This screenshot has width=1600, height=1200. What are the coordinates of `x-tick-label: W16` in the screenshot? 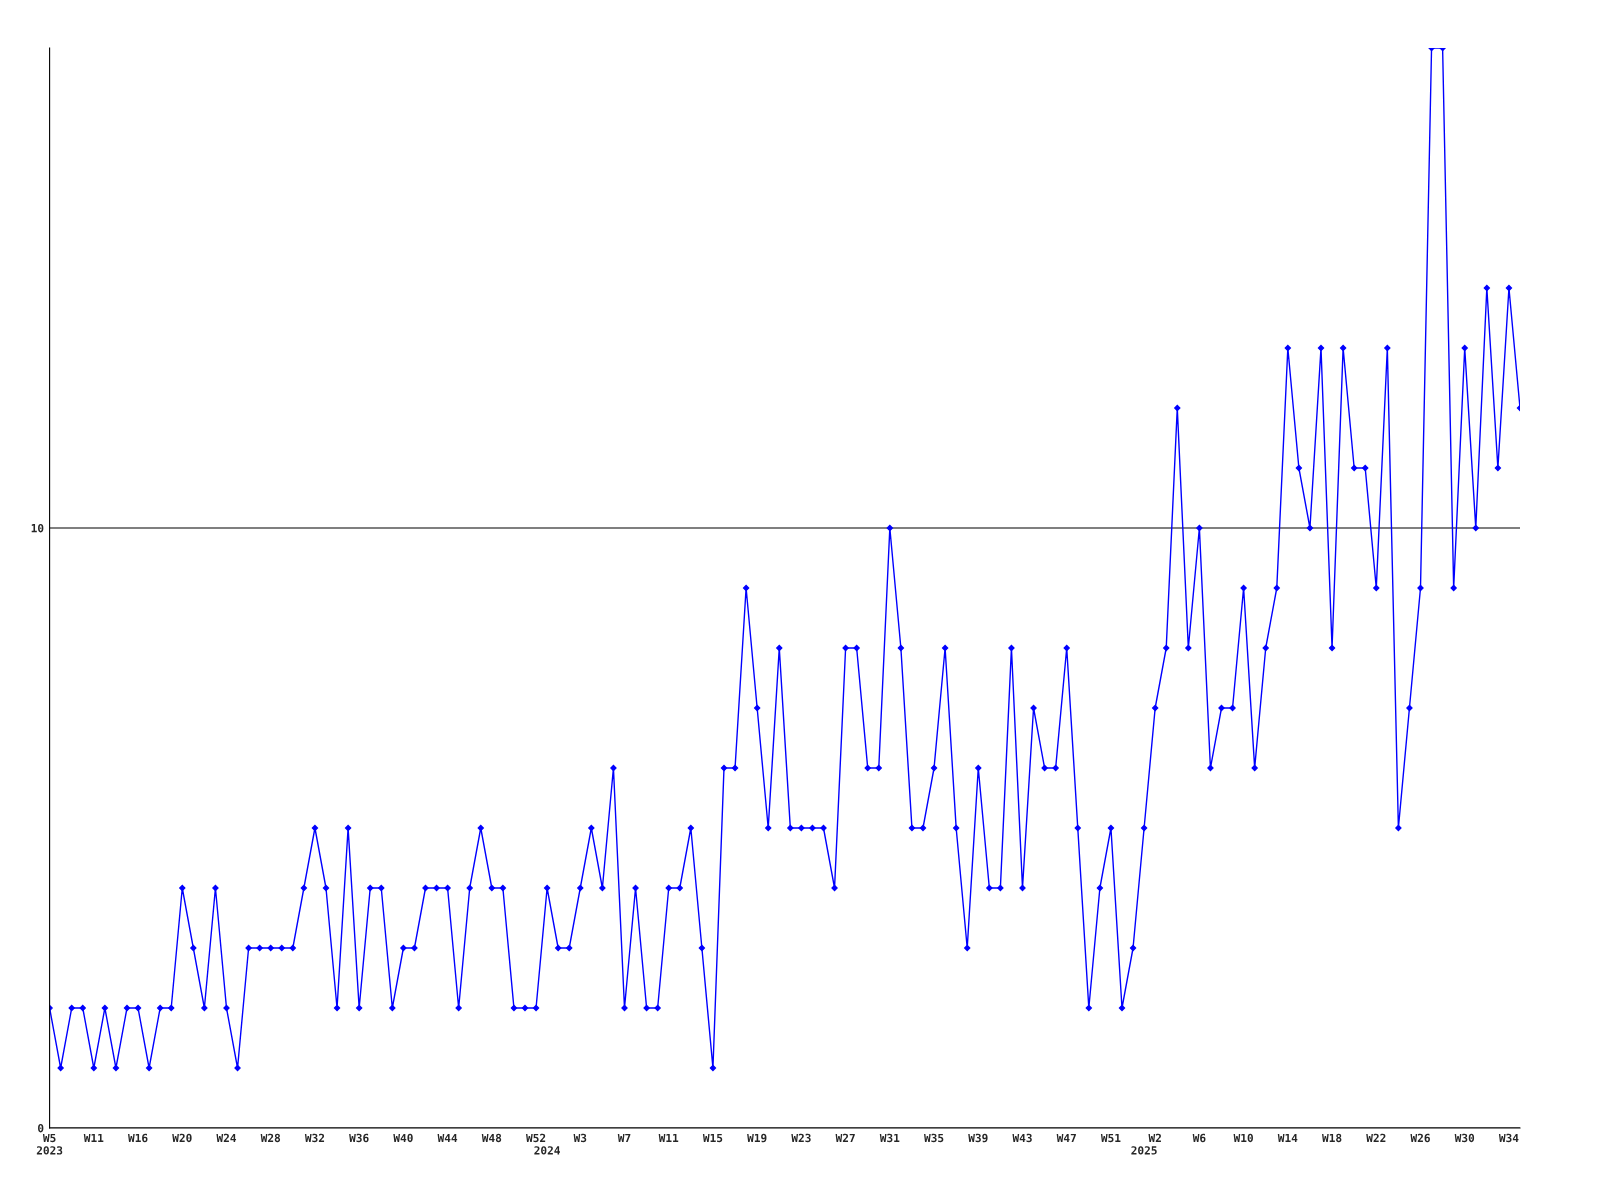 It's located at (138, 1138).